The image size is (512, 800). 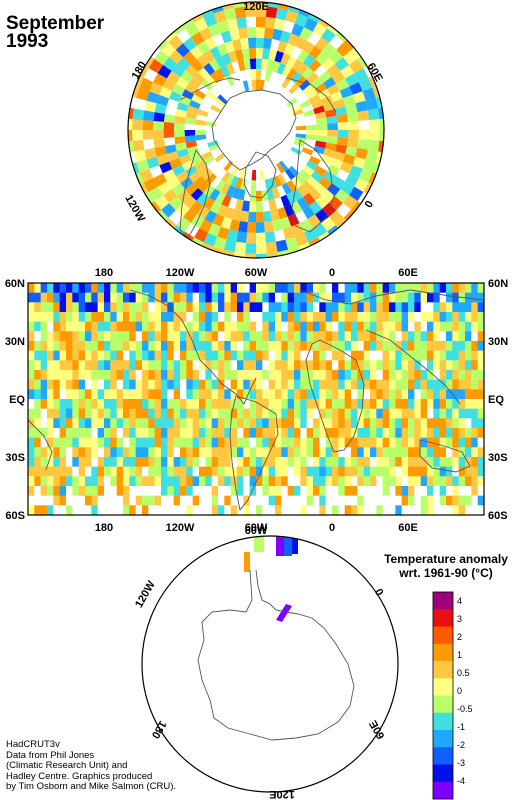 I want to click on equirect-bottom-label-180: 180, so click(x=104, y=528).